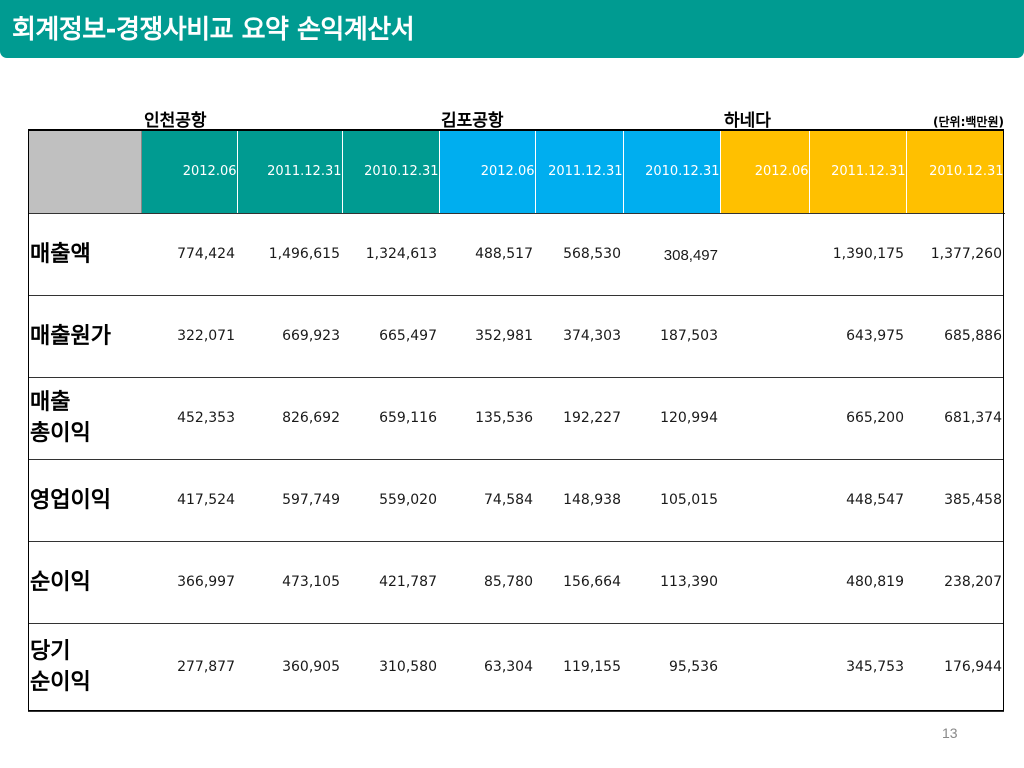 This screenshot has width=1024, height=768. What do you see at coordinates (950, 733) in the screenshot?
I see `page-number: 13` at bounding box center [950, 733].